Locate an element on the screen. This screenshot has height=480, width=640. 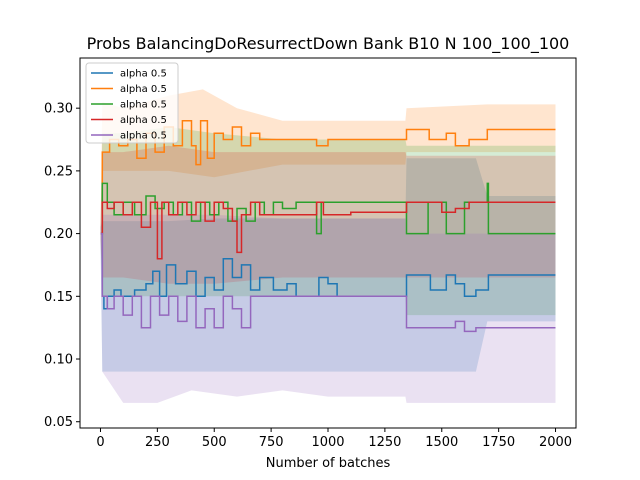
x-axis-label: Number of batches is located at coordinates (328, 463).